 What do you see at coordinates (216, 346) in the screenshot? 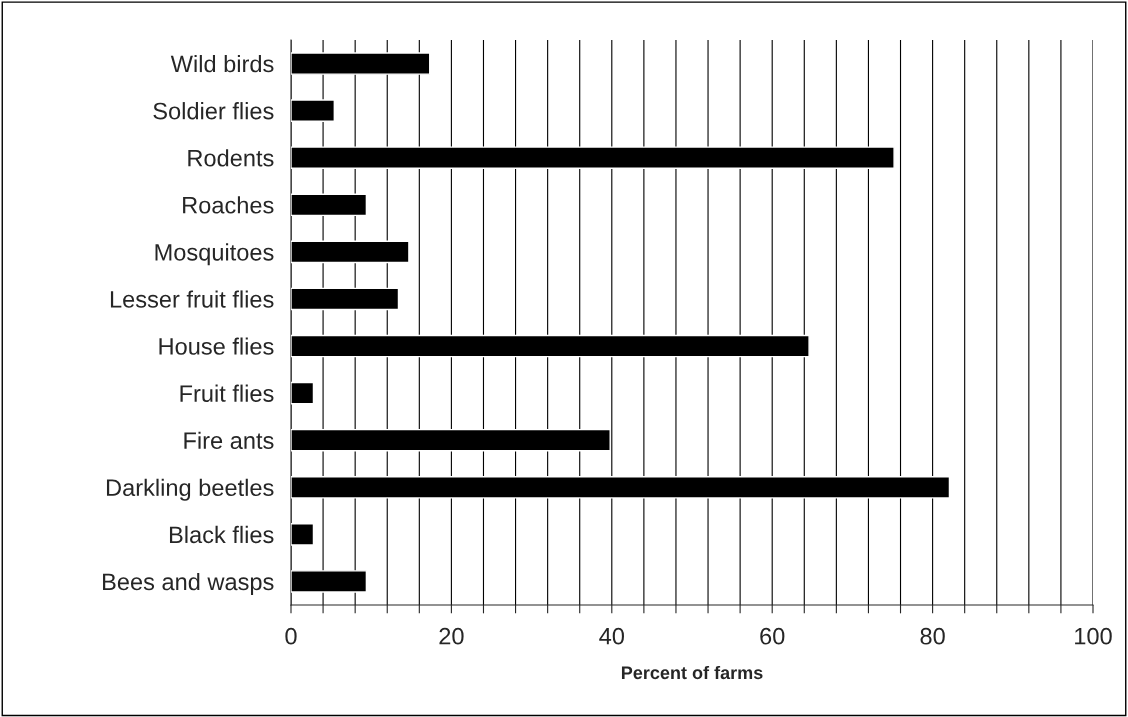
I see `y-tick-label: House flies` at bounding box center [216, 346].